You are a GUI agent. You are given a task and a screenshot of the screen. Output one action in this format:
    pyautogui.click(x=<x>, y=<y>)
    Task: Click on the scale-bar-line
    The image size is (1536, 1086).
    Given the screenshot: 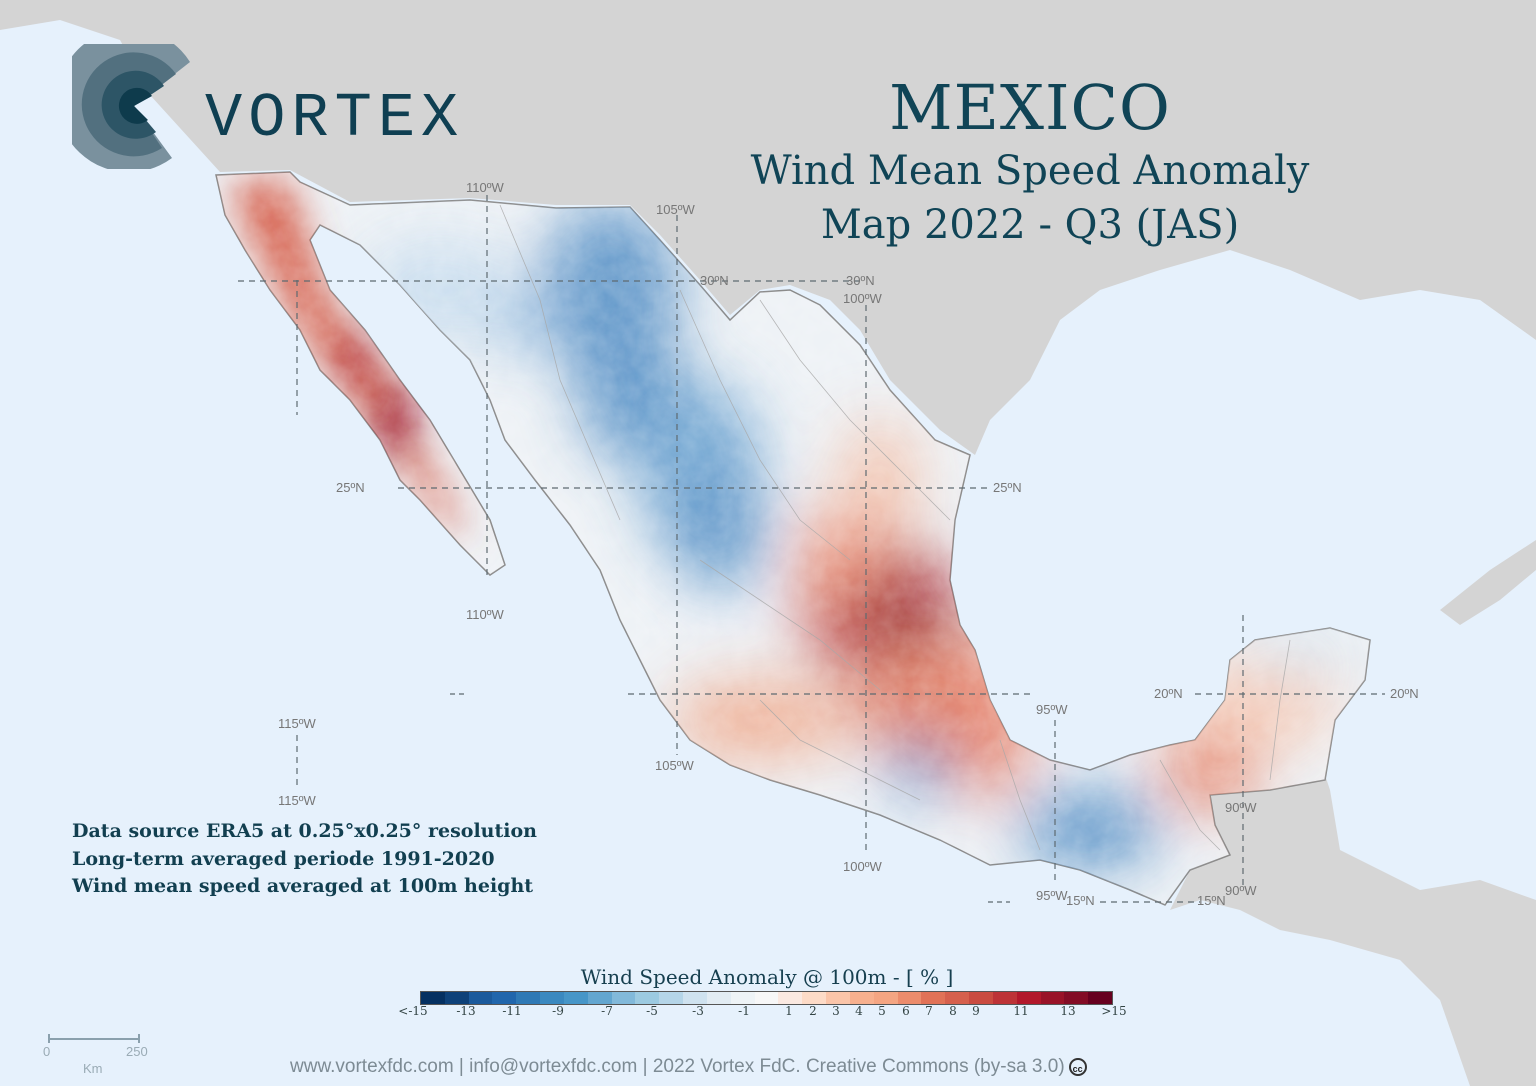 What is the action you would take?
    pyautogui.click(x=94, y=1039)
    